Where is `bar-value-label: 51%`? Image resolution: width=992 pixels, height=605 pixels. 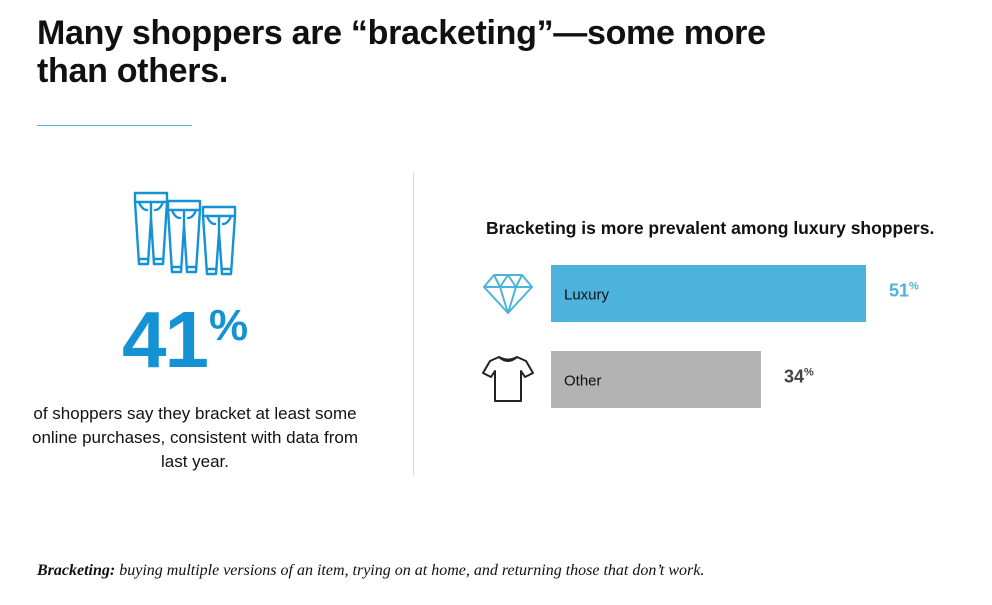 bar-value-label: 51% is located at coordinates (904, 291).